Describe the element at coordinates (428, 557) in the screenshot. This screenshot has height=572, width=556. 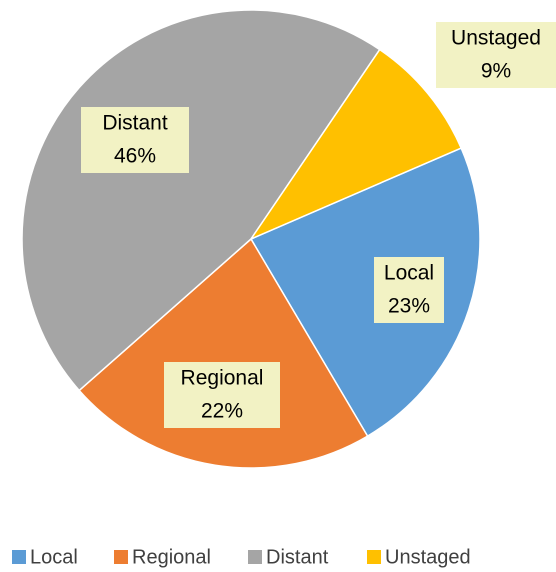
I see `legend-label: Unstaged` at that location.